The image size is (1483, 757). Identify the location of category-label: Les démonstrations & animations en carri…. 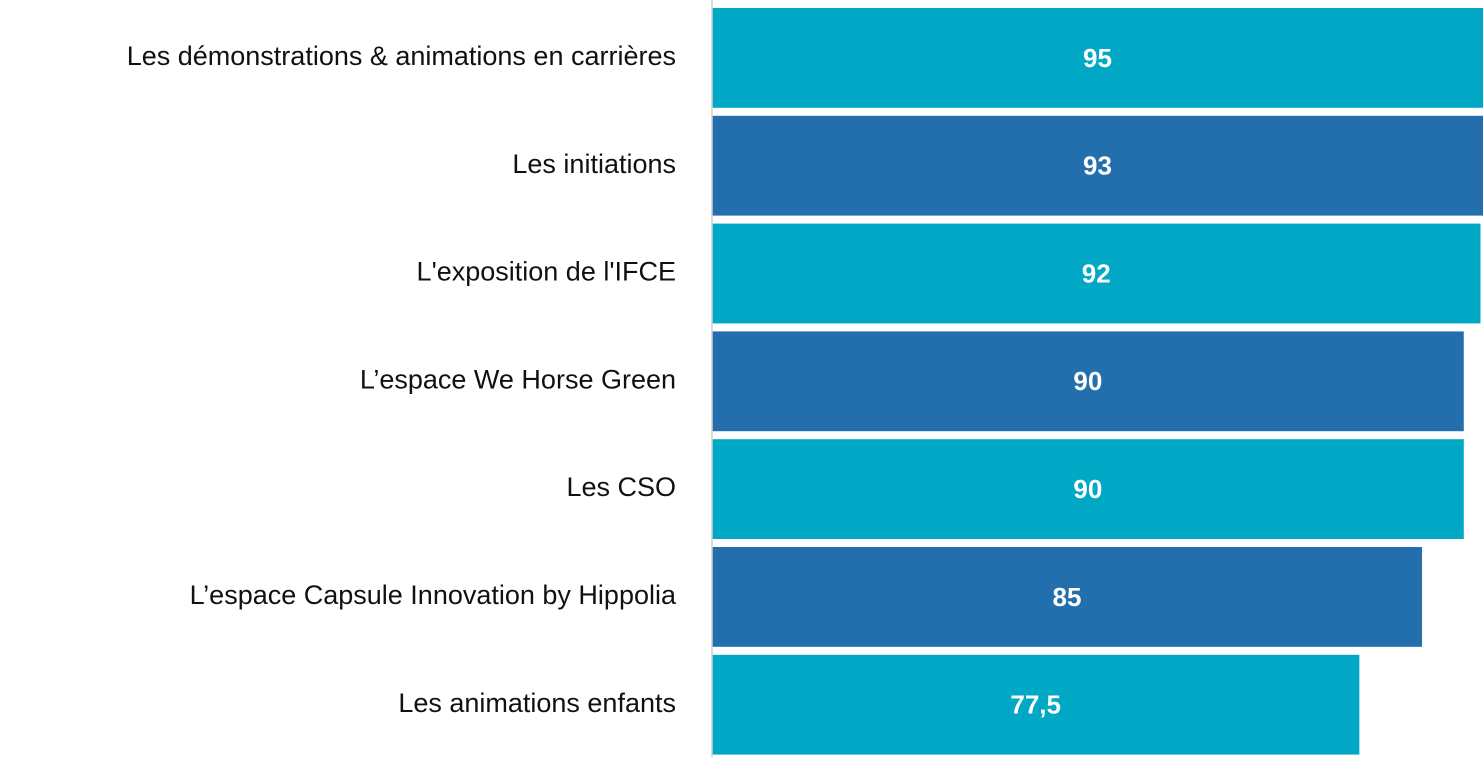
(401, 56).